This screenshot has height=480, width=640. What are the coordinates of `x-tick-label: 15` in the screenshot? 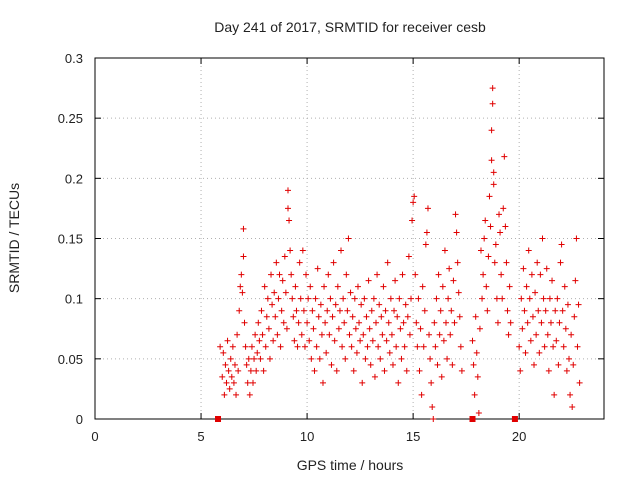 It's located at (413, 436).